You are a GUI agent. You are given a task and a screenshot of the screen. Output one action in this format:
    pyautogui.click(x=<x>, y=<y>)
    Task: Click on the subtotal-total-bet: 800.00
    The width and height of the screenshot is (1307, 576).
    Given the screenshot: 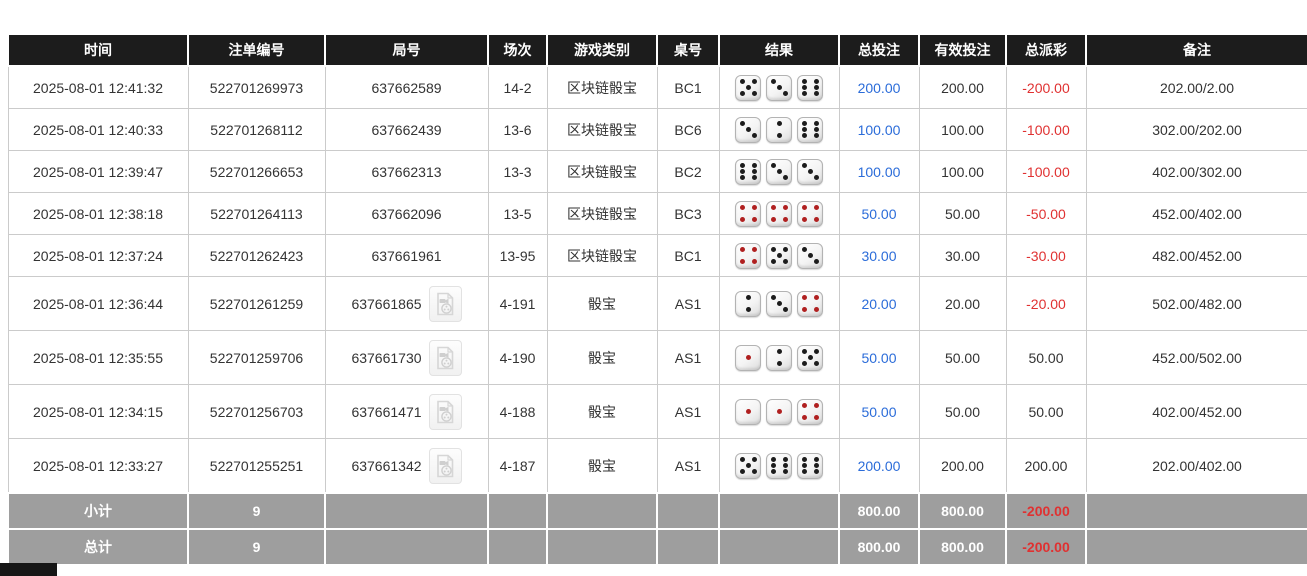 What is the action you would take?
    pyautogui.click(x=879, y=511)
    